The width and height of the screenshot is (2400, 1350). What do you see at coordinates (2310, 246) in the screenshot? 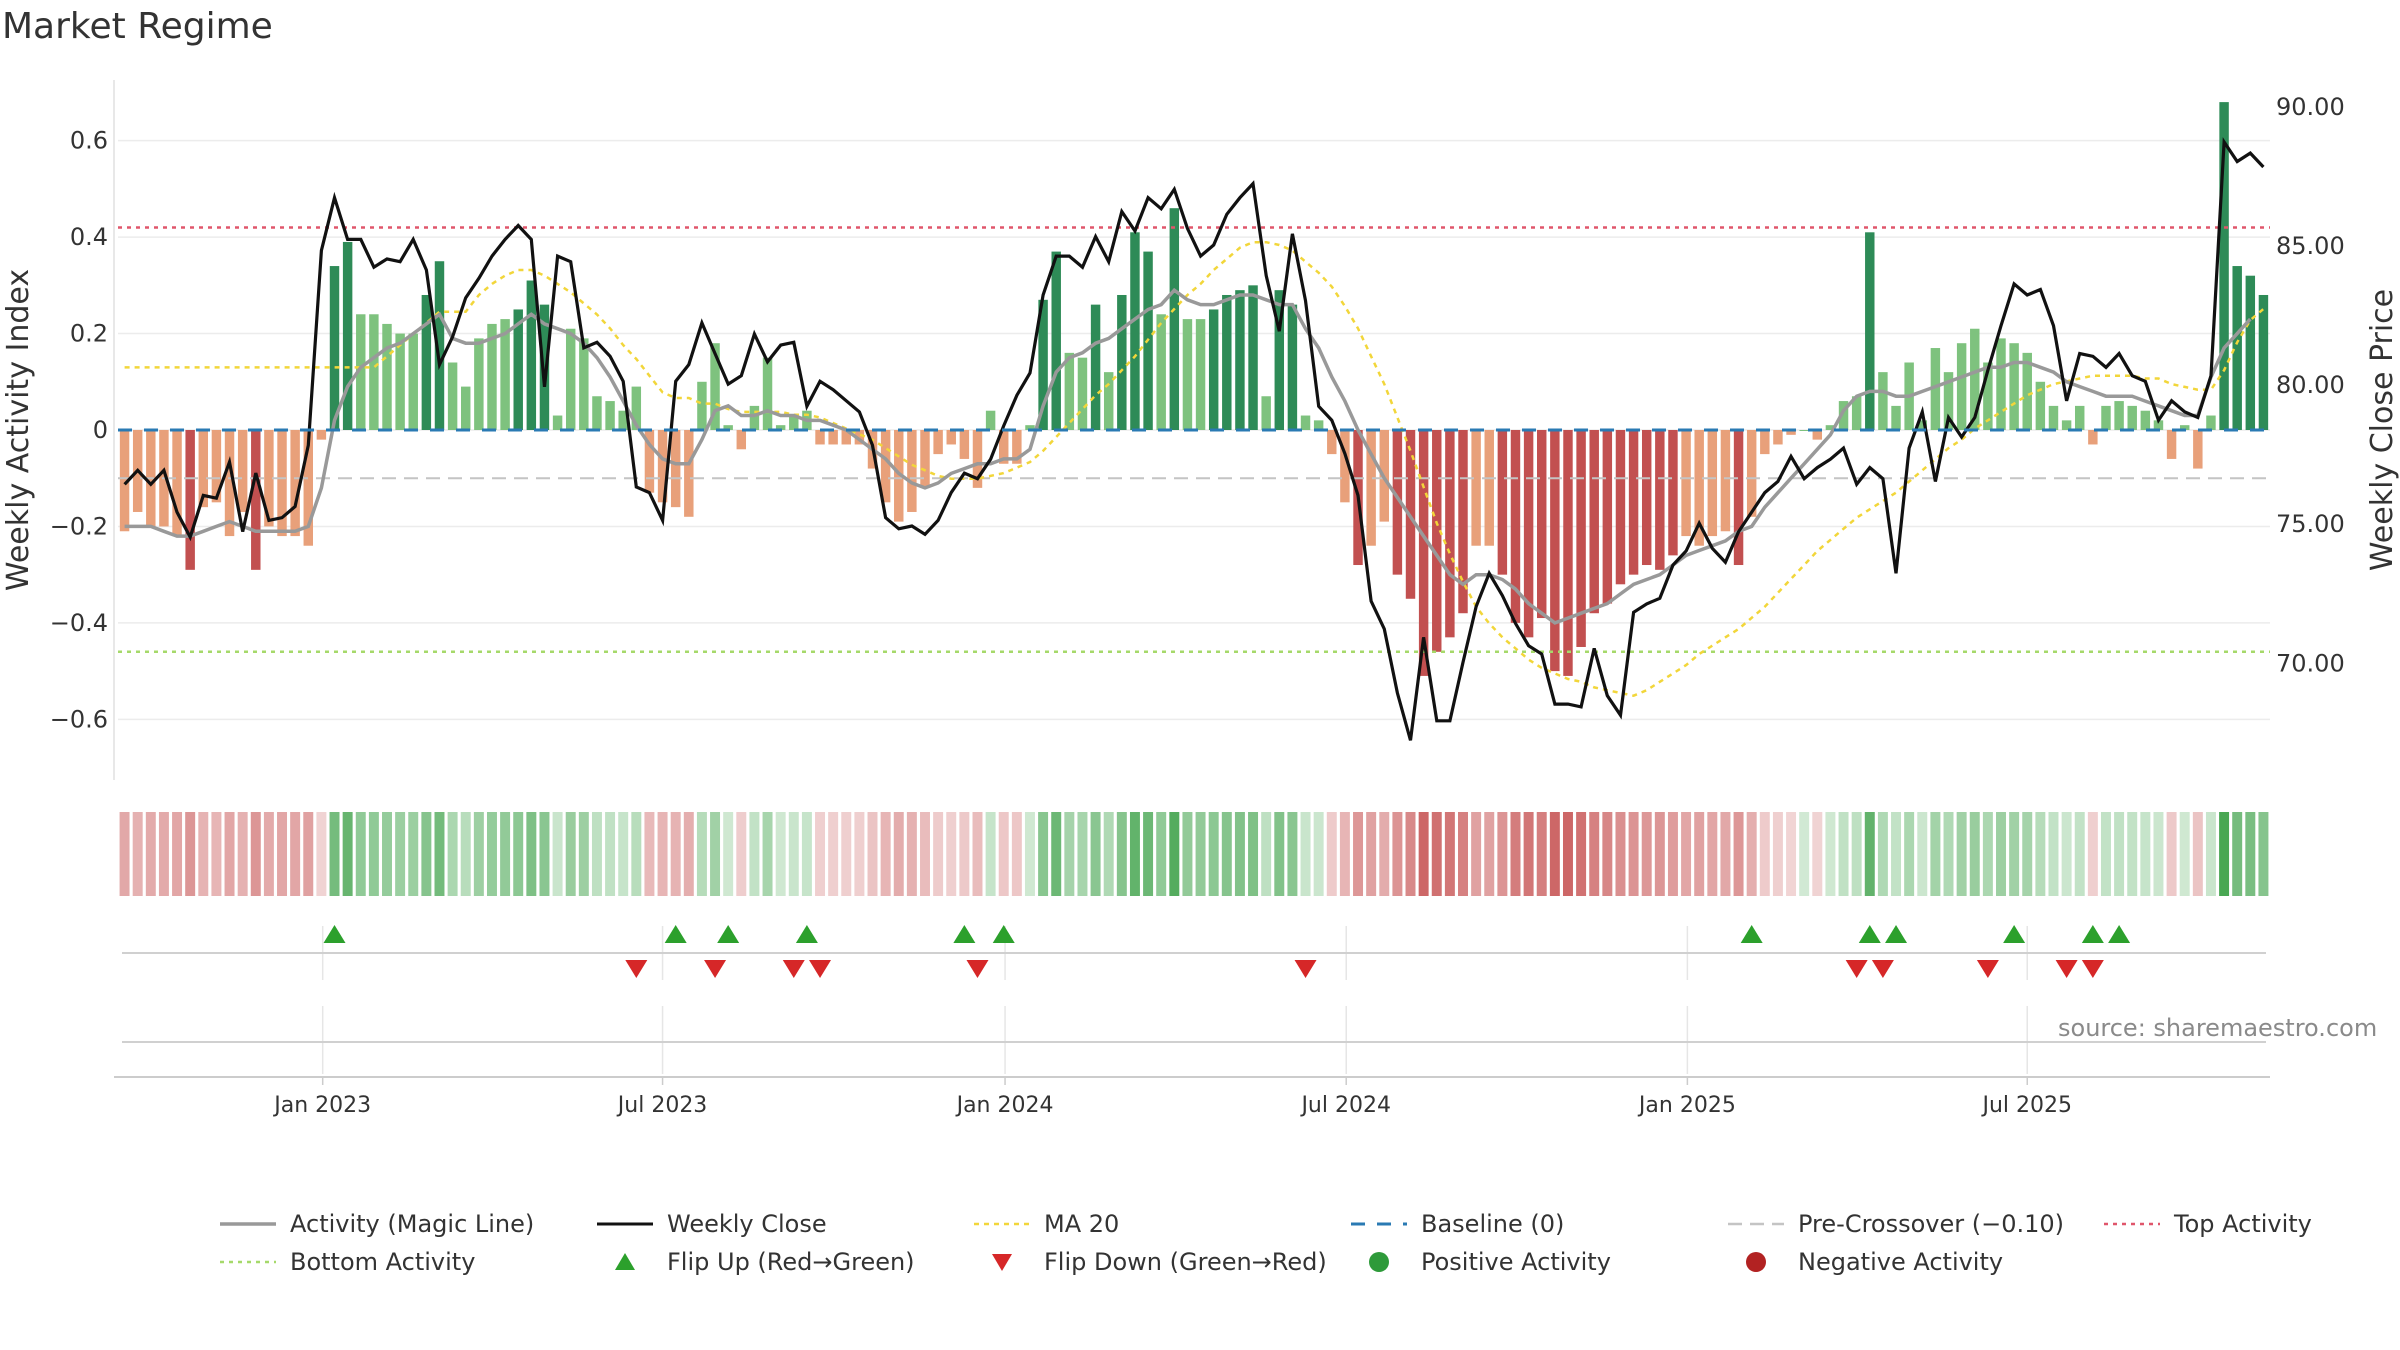
I see `y-right-tick-label: 85.00` at bounding box center [2310, 246].